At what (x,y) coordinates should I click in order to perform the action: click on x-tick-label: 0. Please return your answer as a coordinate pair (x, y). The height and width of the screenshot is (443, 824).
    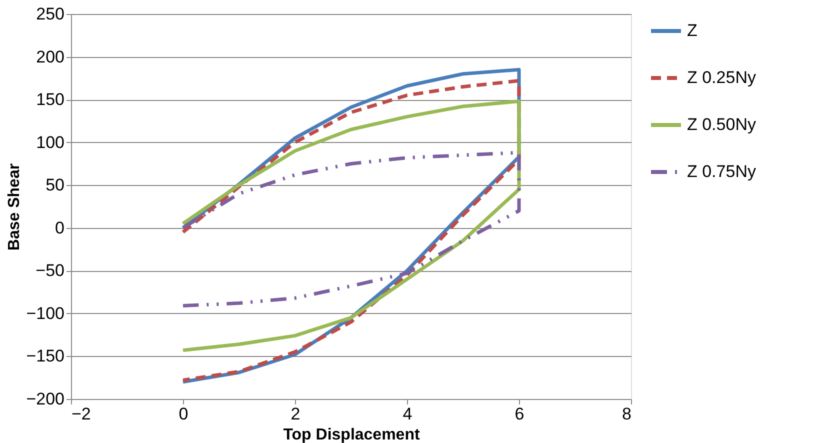
    Looking at the image, I should click on (183, 414).